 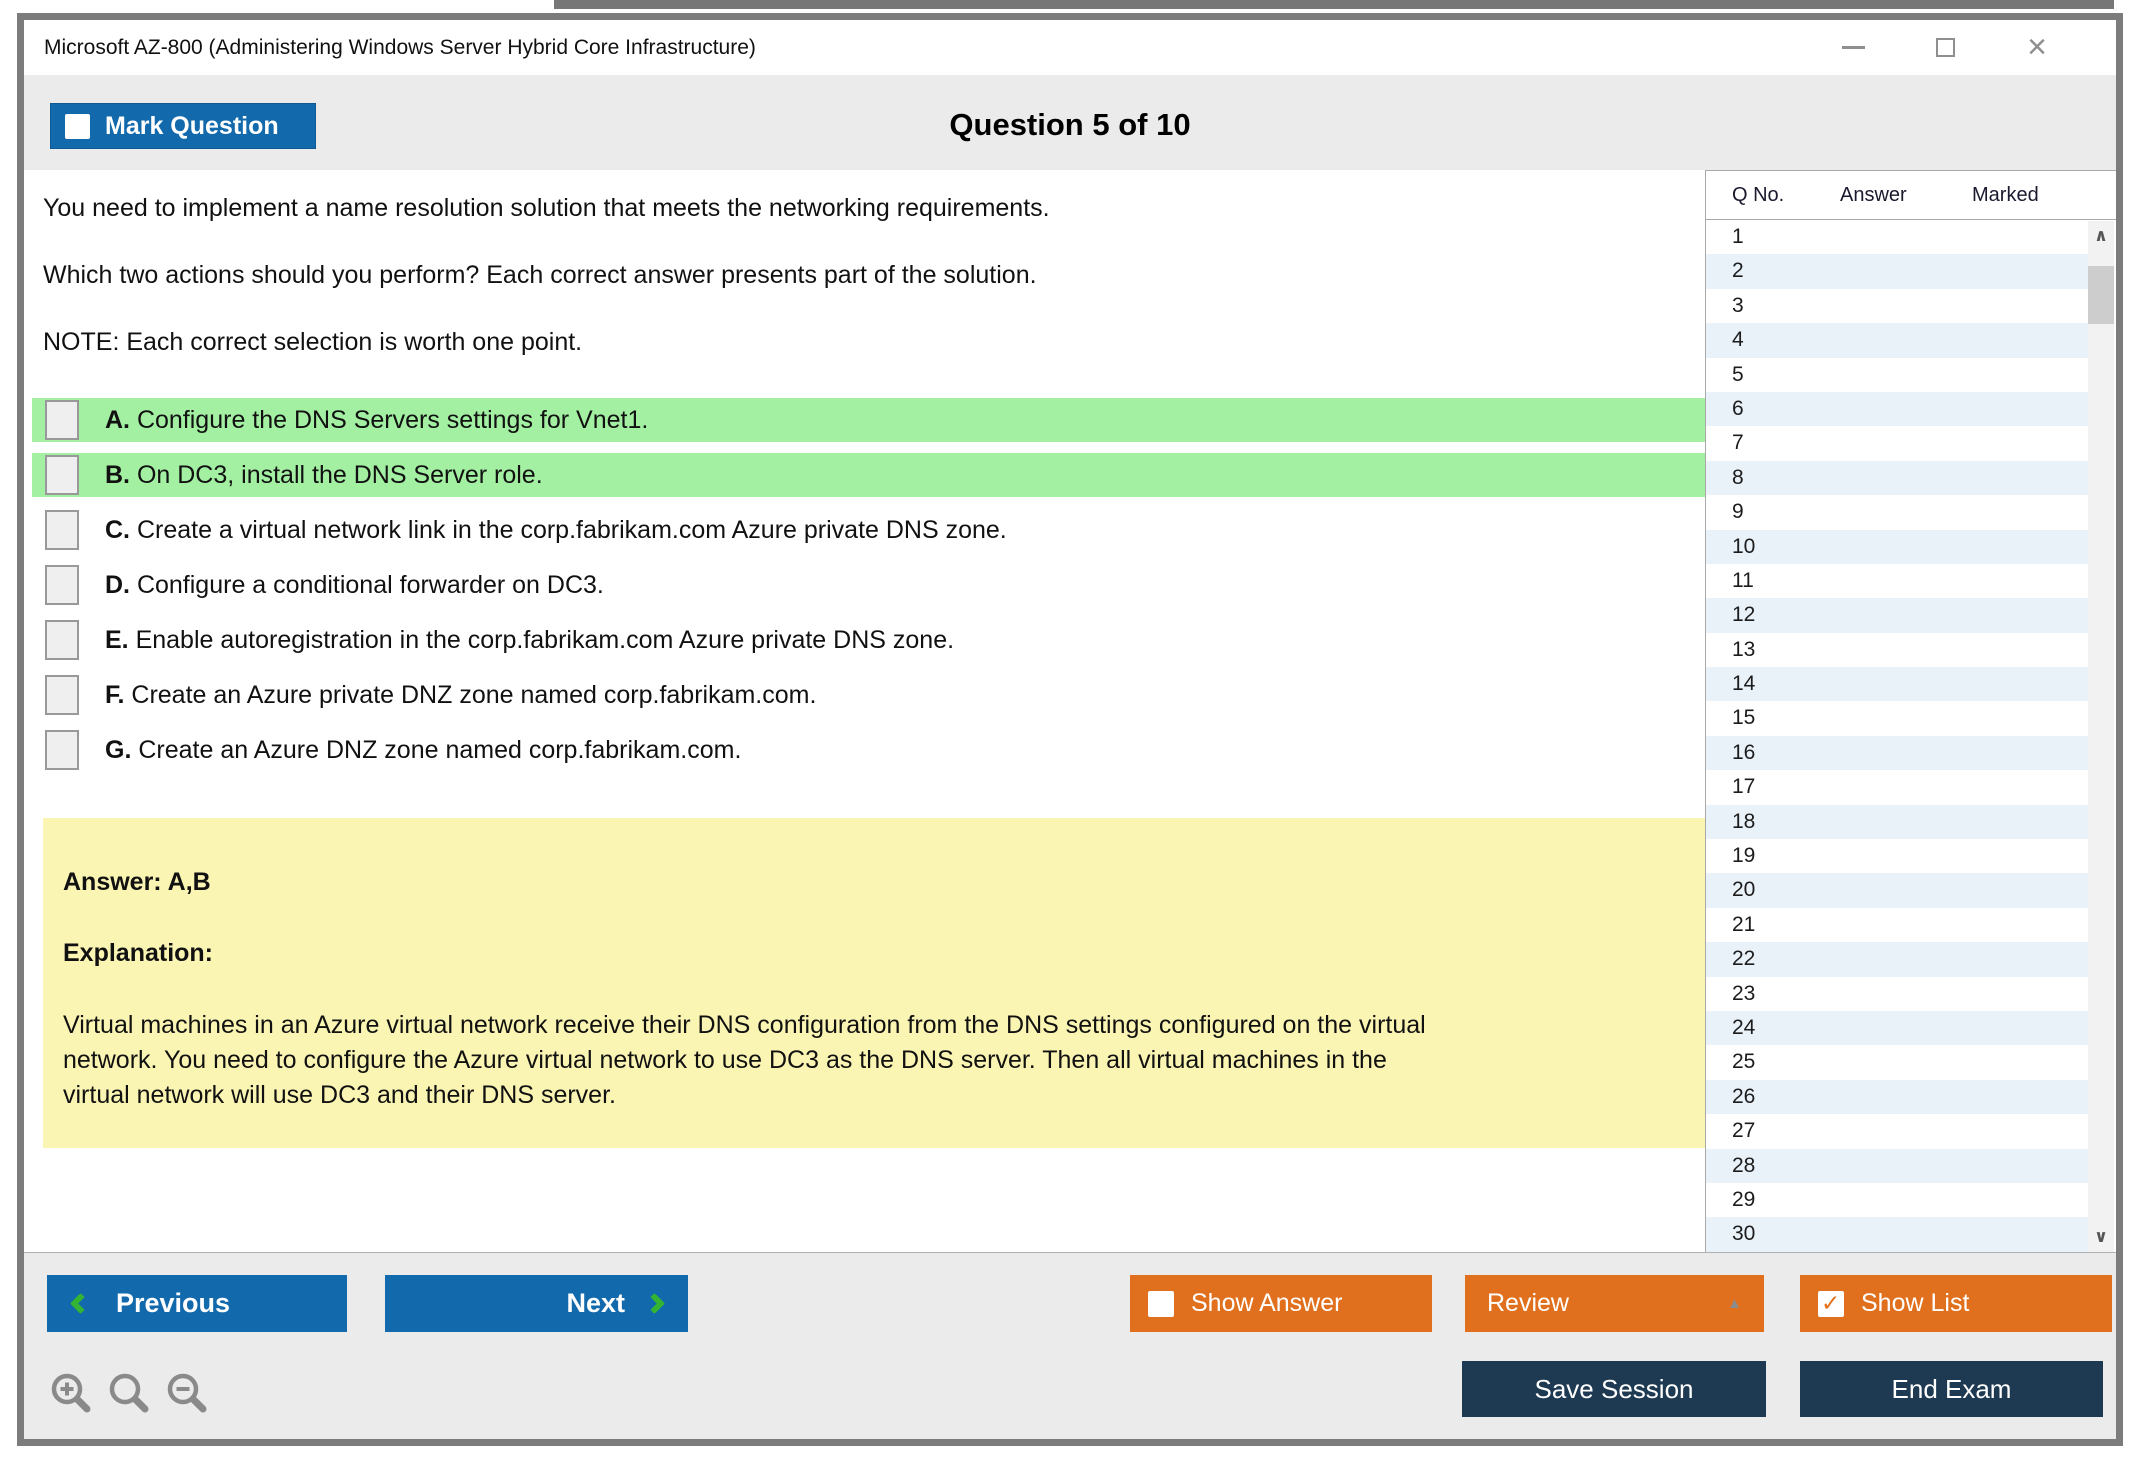 I want to click on question-list-row: 27, so click(x=1897, y=1131).